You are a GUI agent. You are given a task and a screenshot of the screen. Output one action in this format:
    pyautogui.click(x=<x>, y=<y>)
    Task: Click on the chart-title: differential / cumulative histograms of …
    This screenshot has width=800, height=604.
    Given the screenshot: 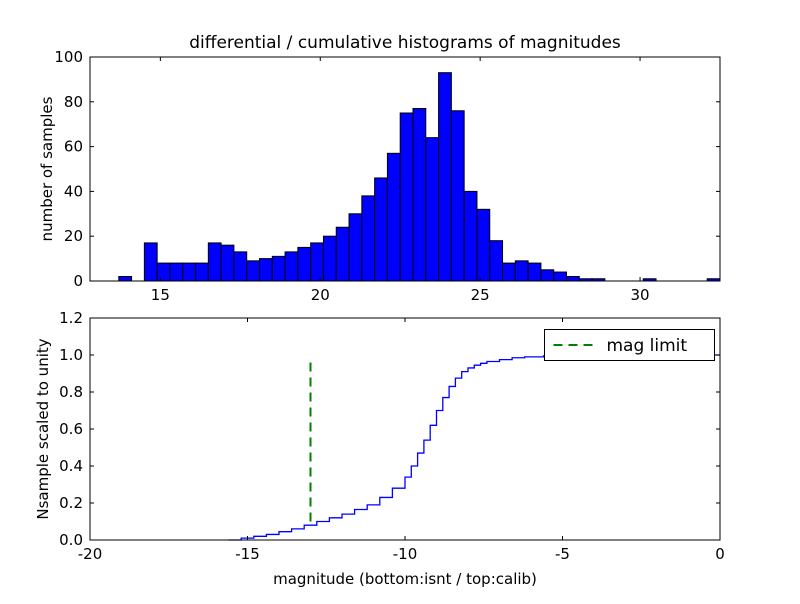 What is the action you would take?
    pyautogui.click(x=405, y=43)
    